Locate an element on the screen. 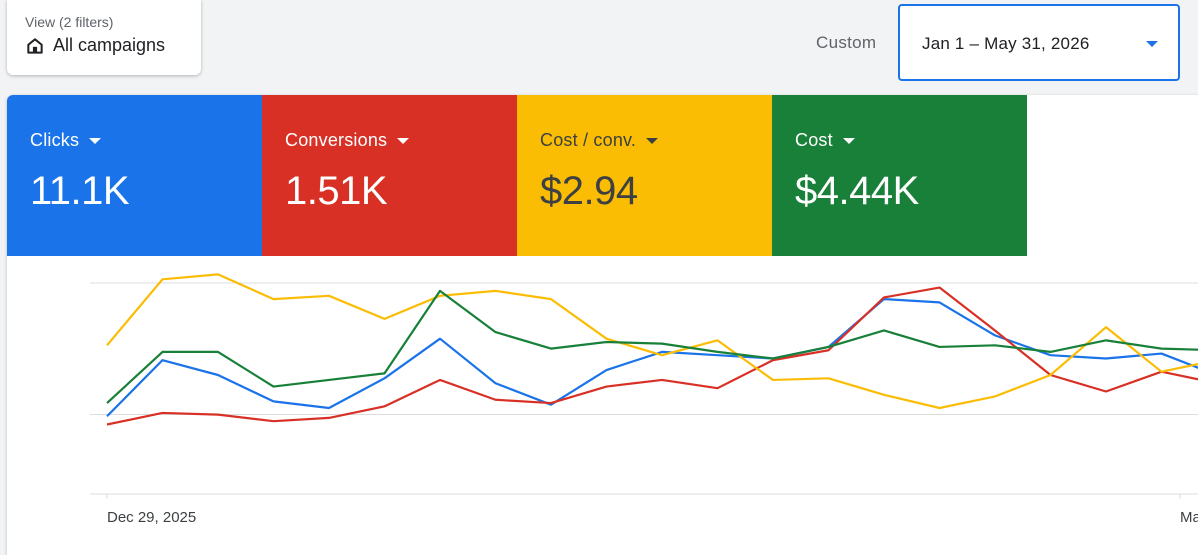  date-preset-label: Custom is located at coordinates (846, 42).